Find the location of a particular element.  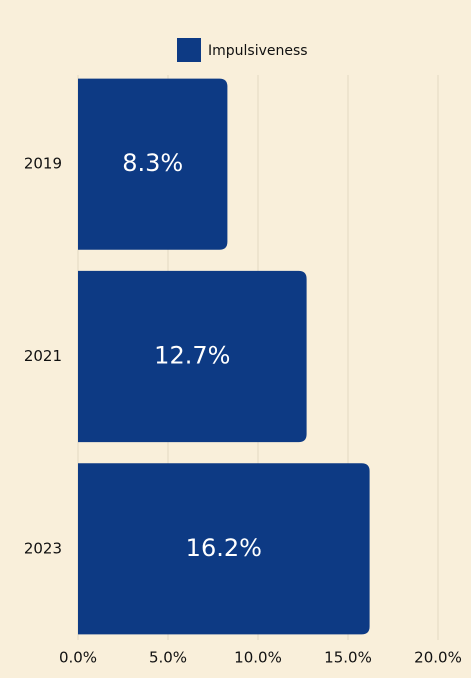

data-label: 8.3% is located at coordinates (152, 163).